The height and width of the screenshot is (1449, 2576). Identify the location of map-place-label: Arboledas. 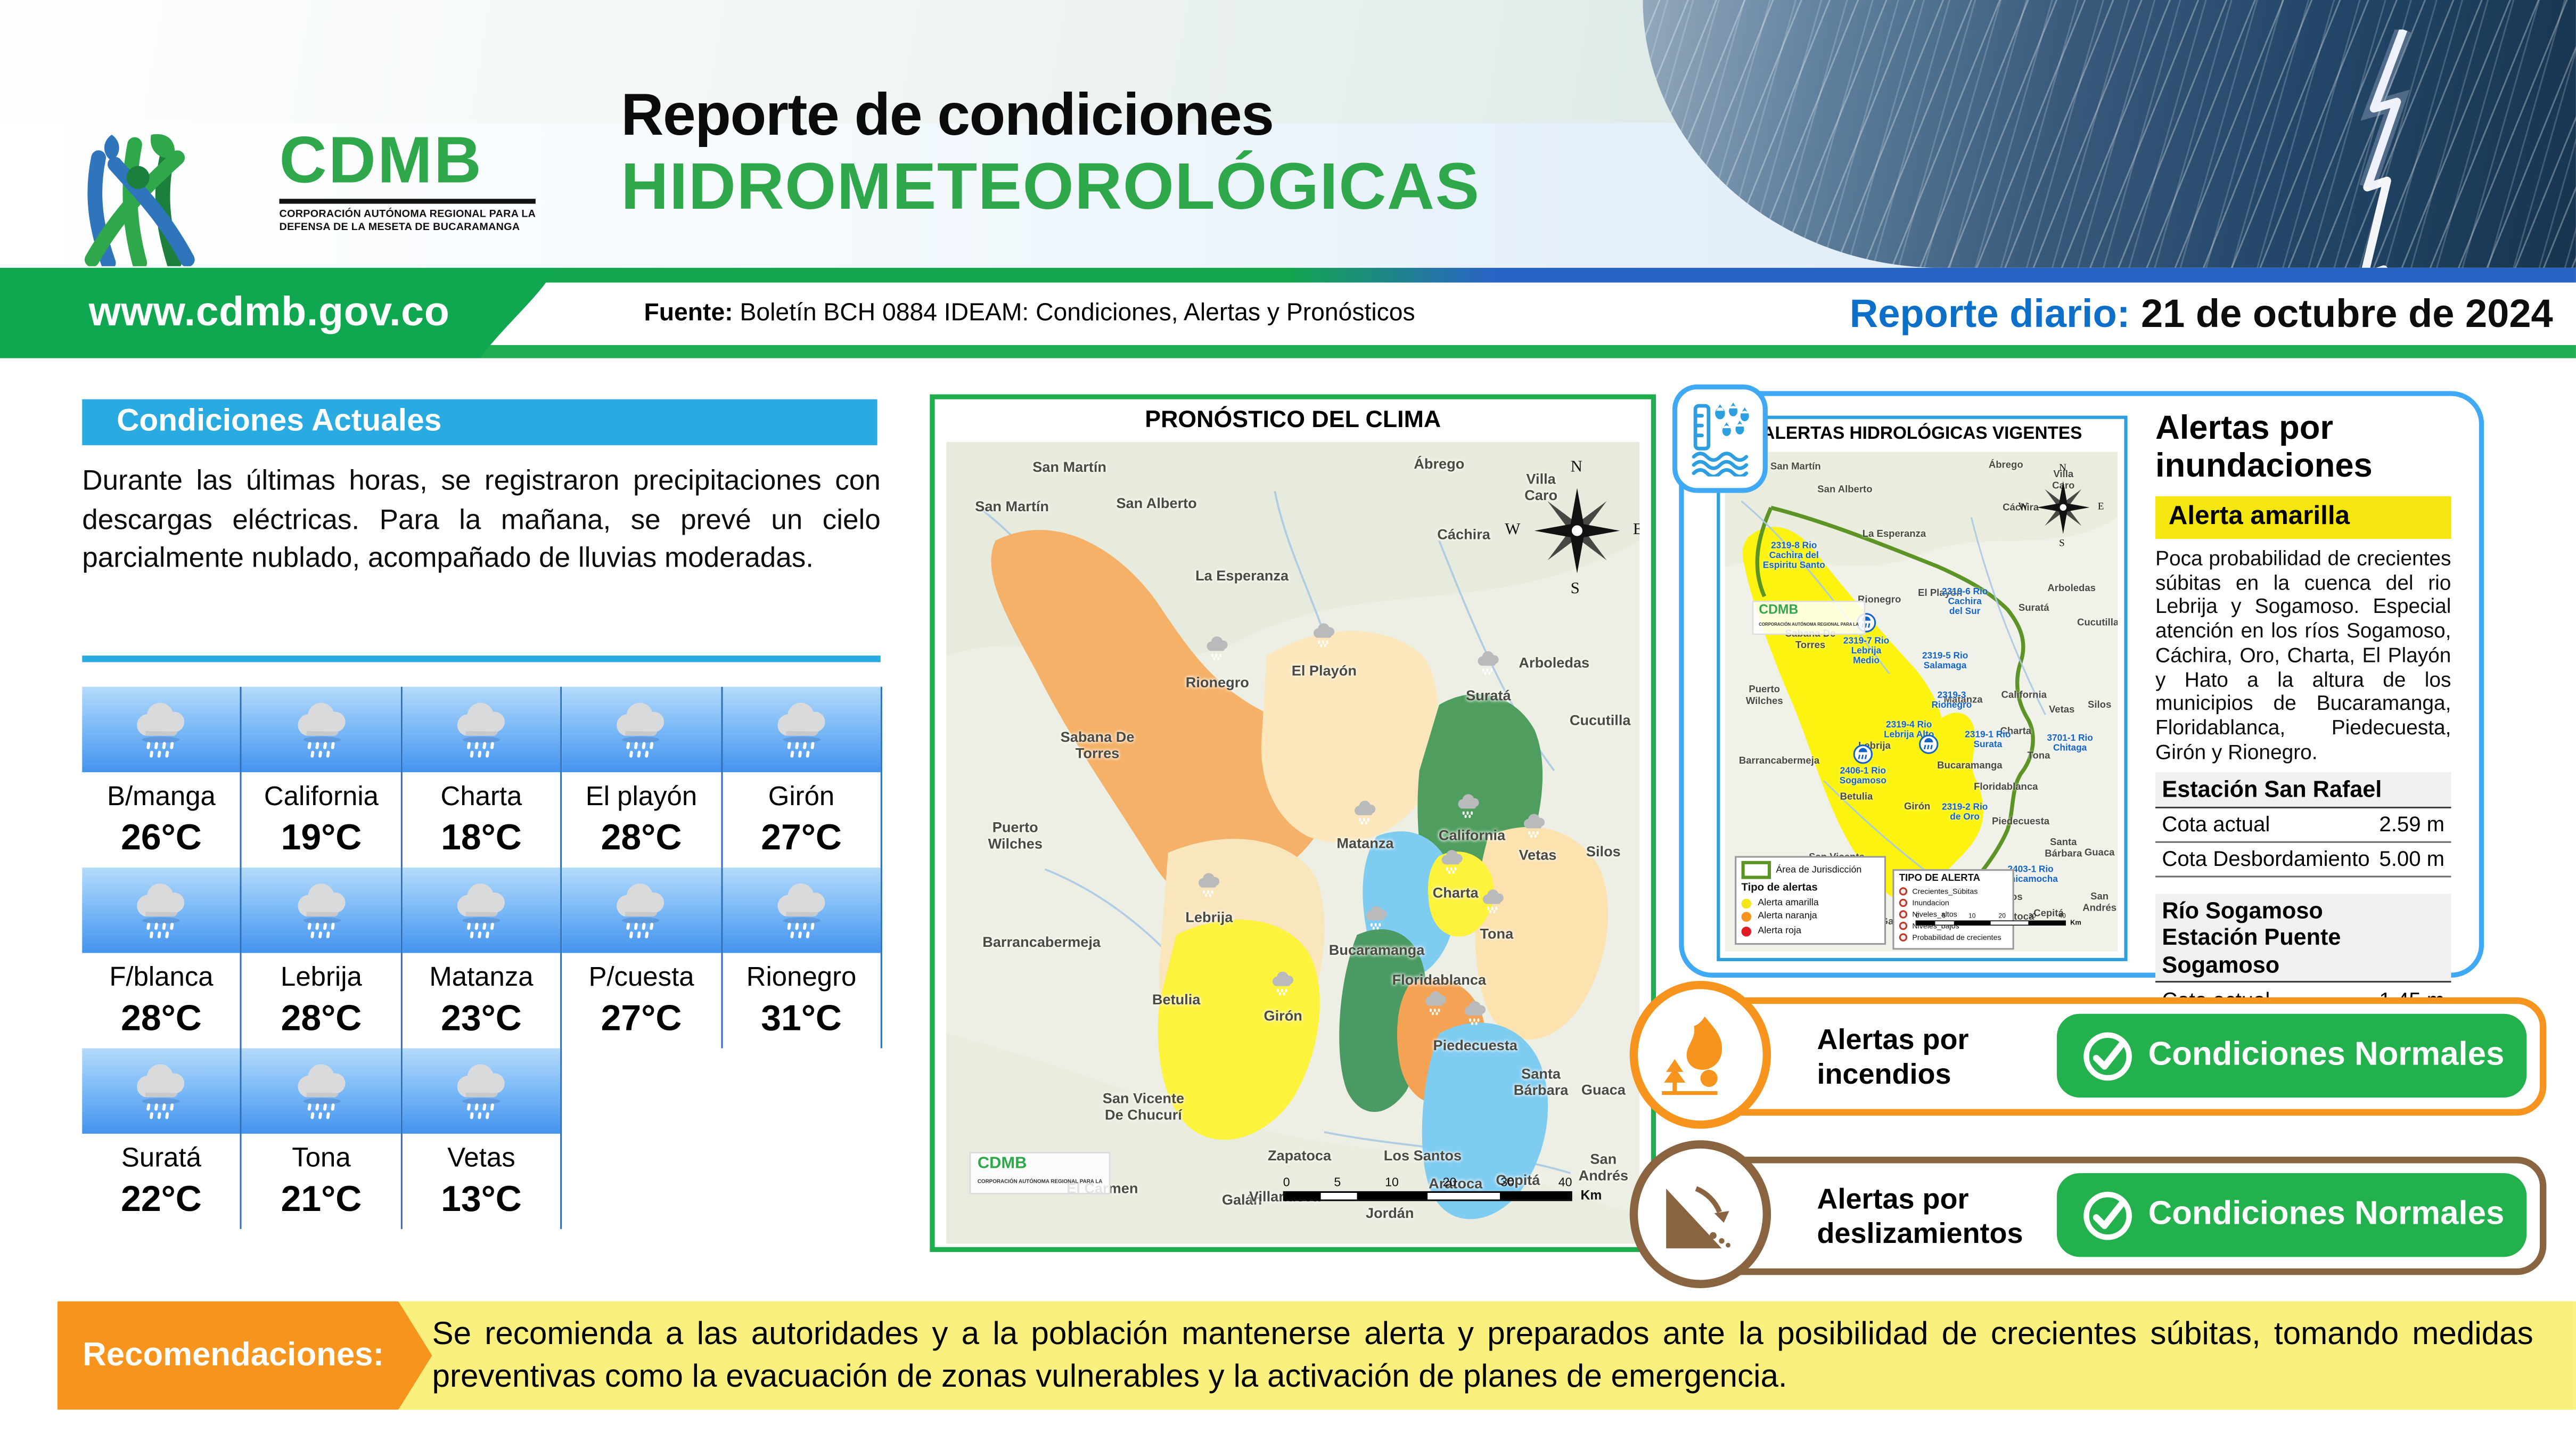
(1554, 662).